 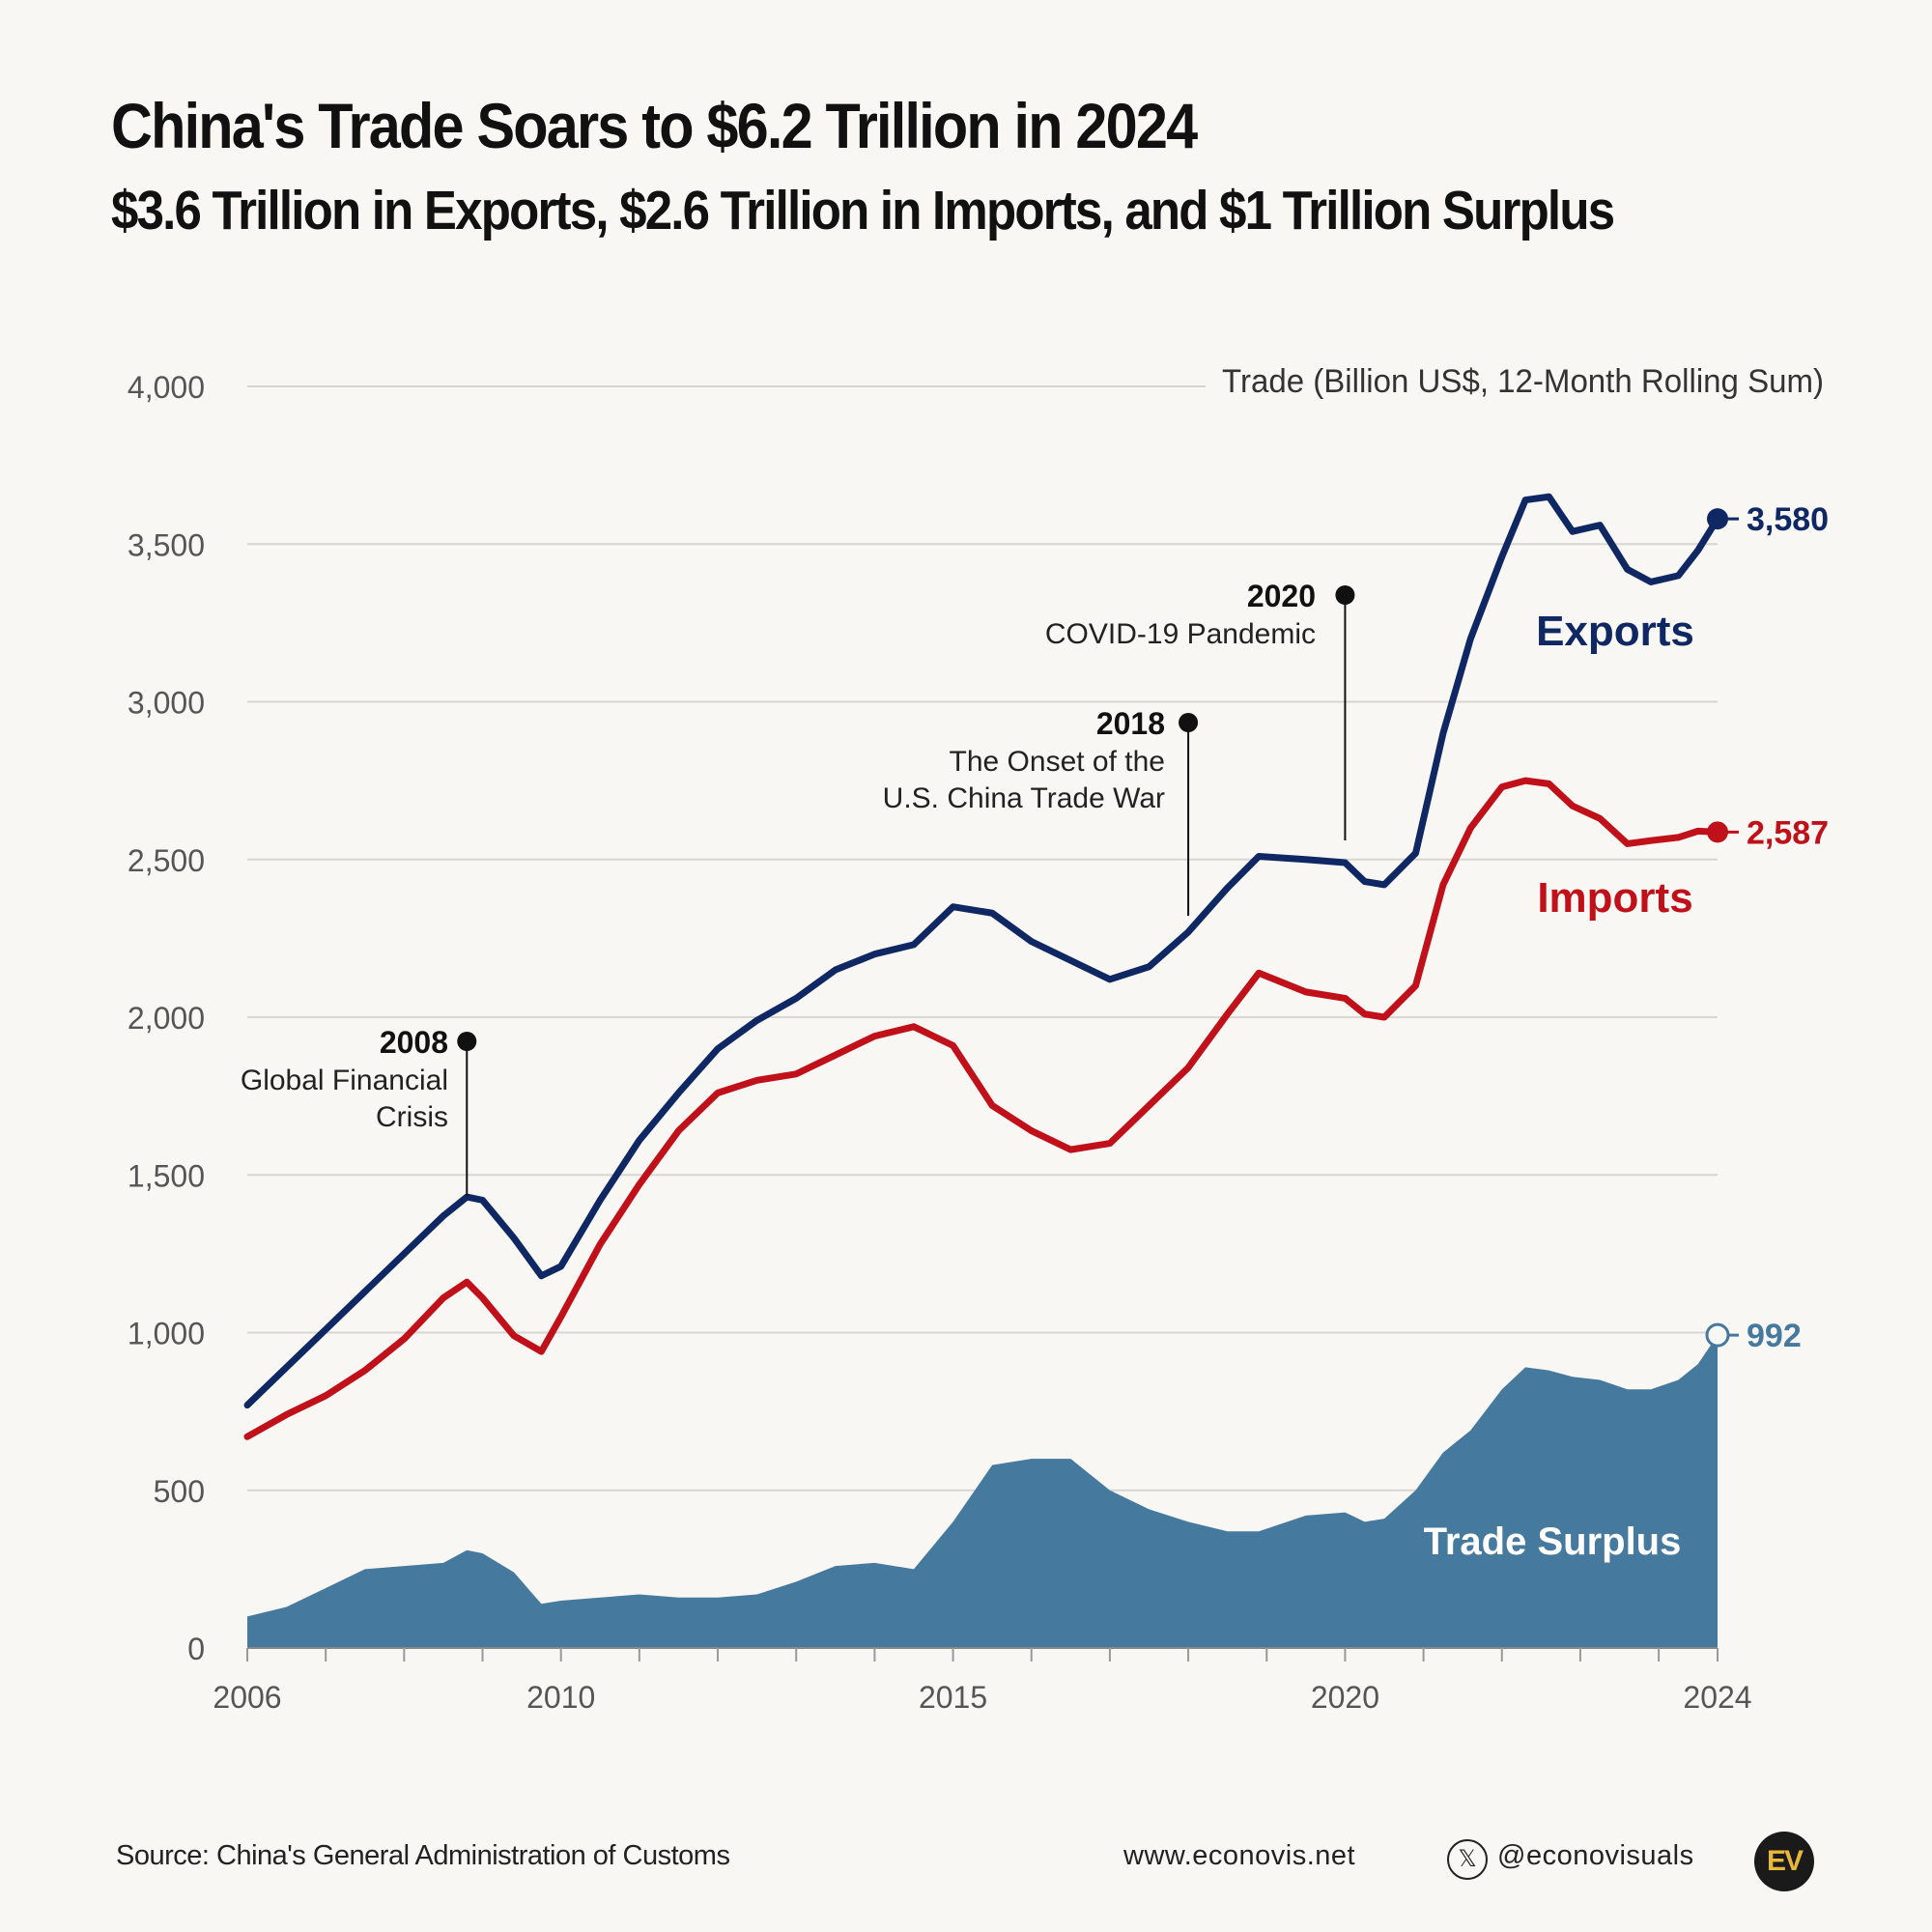 I want to click on x-tick-label: 2024, so click(x=1717, y=1697).